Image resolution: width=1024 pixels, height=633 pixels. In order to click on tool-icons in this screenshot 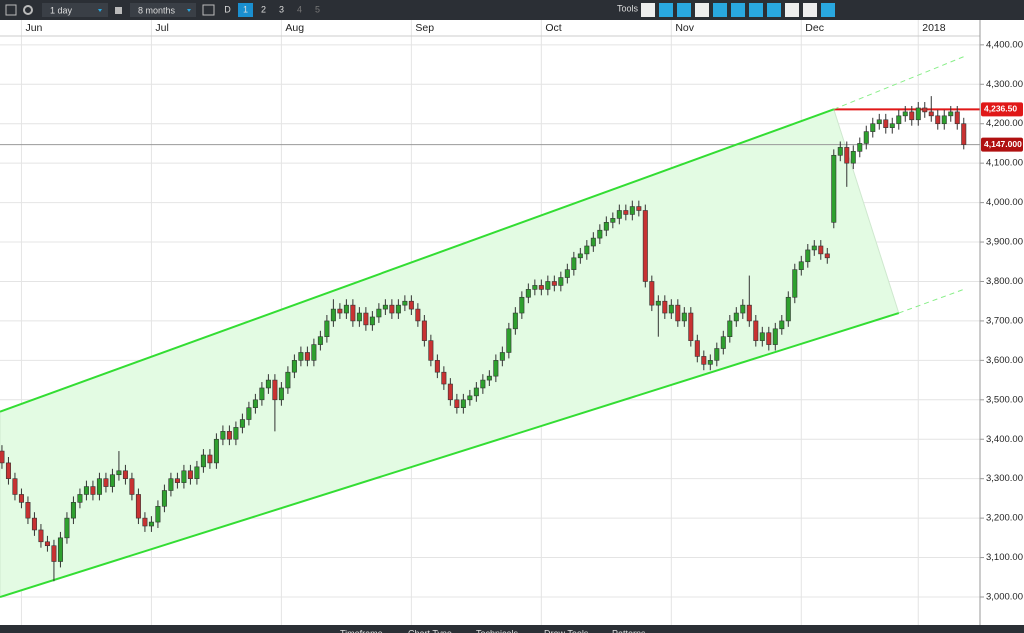, I will do `click(738, 10)`.